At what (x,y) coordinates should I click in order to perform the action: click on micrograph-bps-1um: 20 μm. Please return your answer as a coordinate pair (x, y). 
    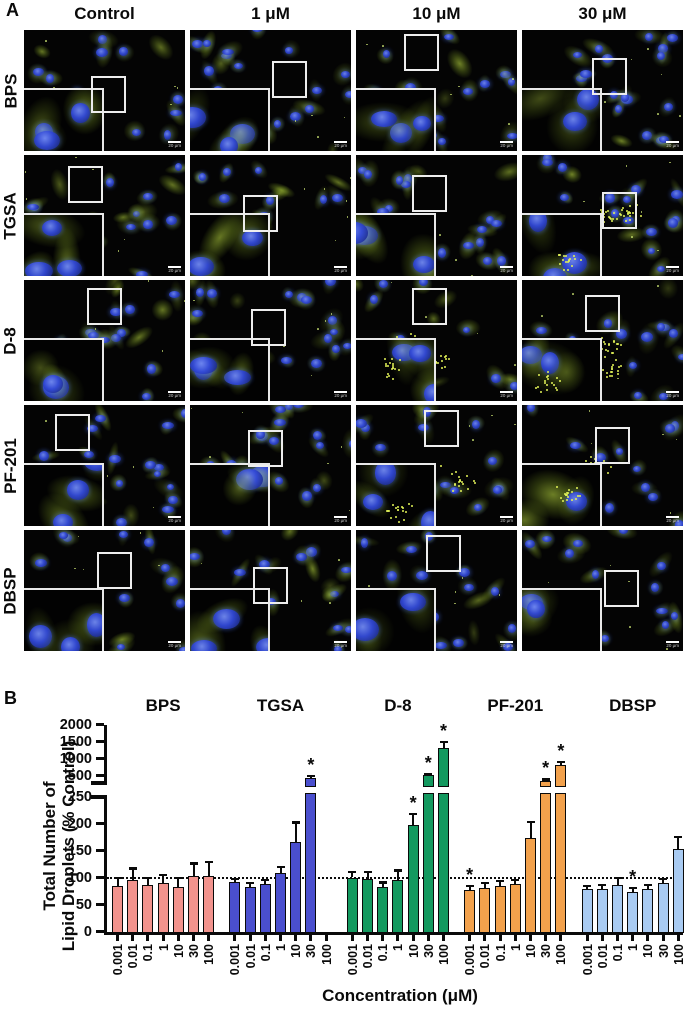
    Looking at the image, I should click on (270, 90).